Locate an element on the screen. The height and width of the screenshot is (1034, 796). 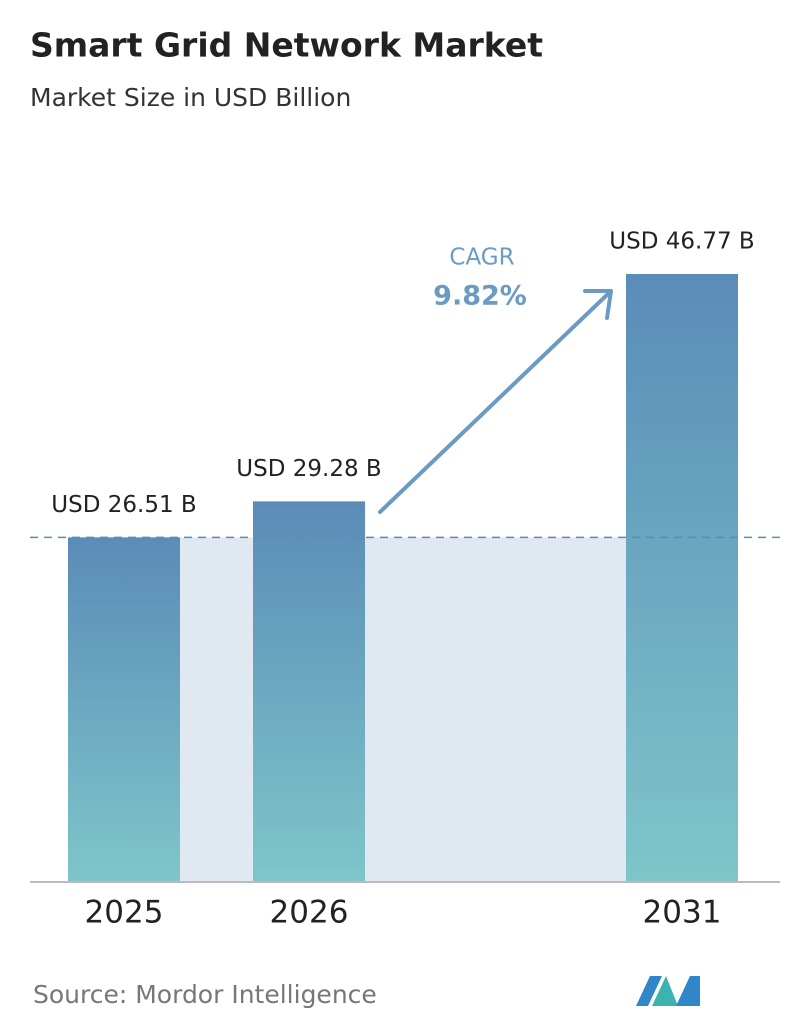
cagr-label: CAGR is located at coordinates (481, 258).